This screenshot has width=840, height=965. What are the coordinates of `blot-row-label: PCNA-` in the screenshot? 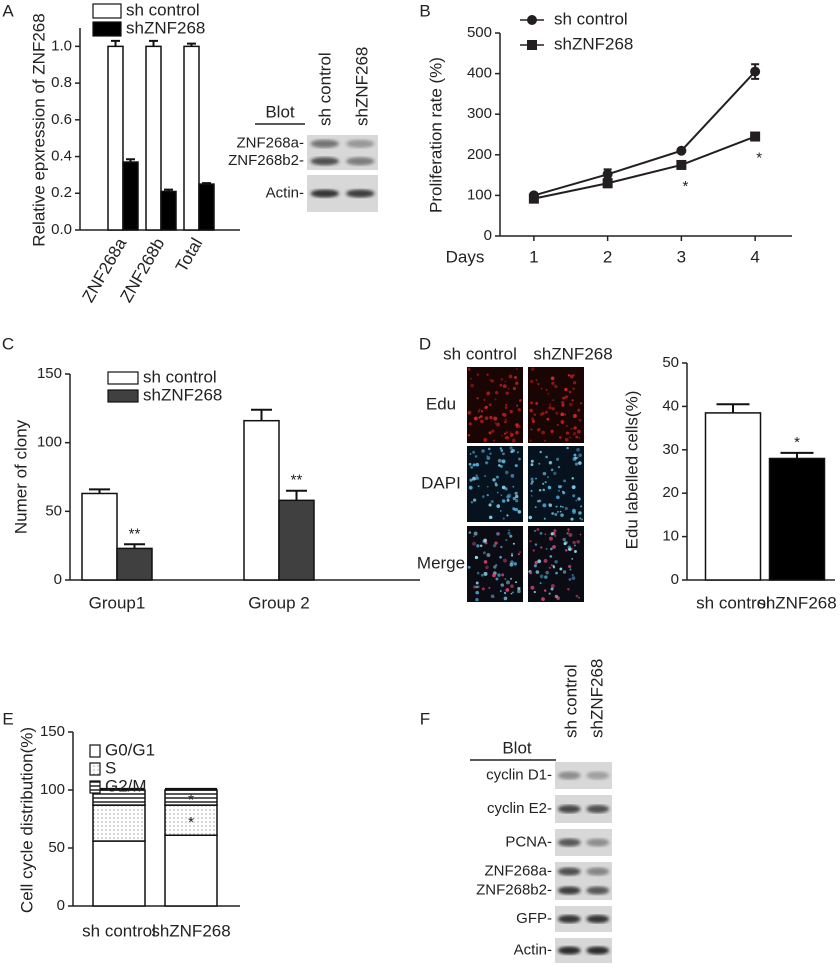 It's located at (528, 841).